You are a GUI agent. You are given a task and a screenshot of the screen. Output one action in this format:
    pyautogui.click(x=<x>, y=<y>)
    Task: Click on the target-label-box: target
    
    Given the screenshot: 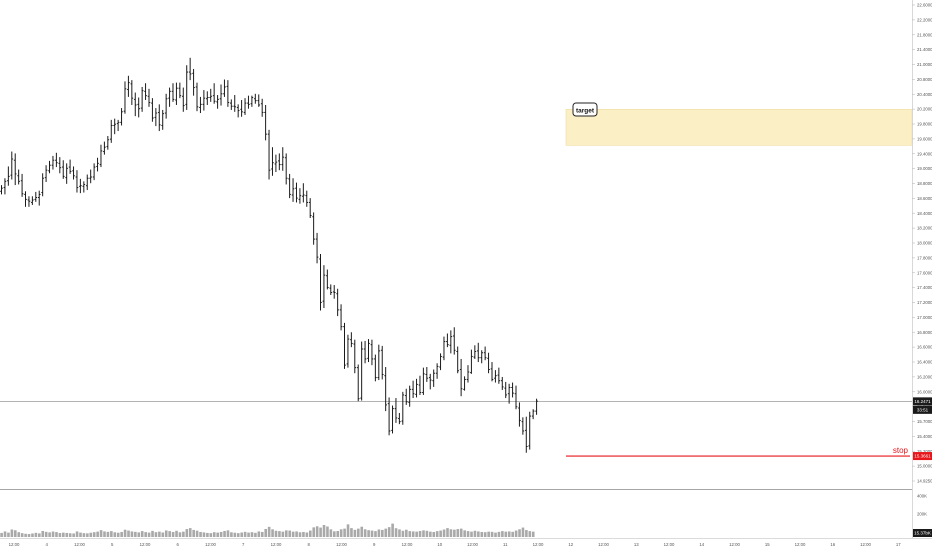 What is the action you would take?
    pyautogui.click(x=585, y=109)
    